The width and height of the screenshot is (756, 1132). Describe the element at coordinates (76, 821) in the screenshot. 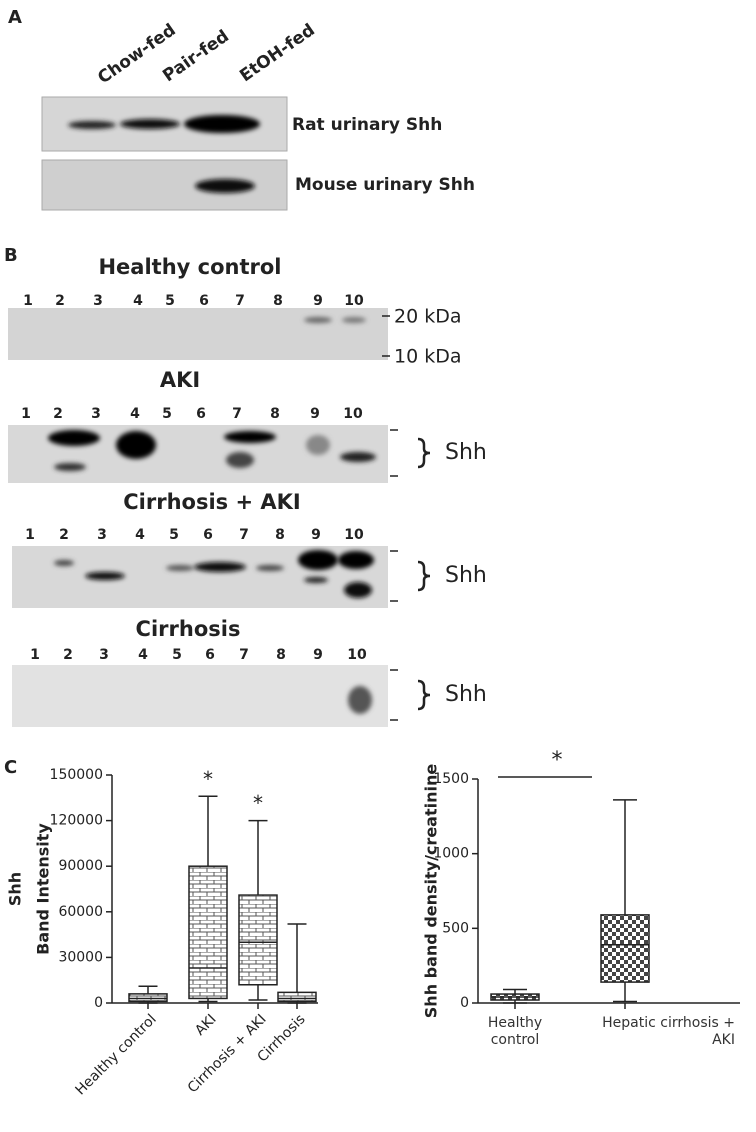

I see `y-tick-label: 120000` at that location.